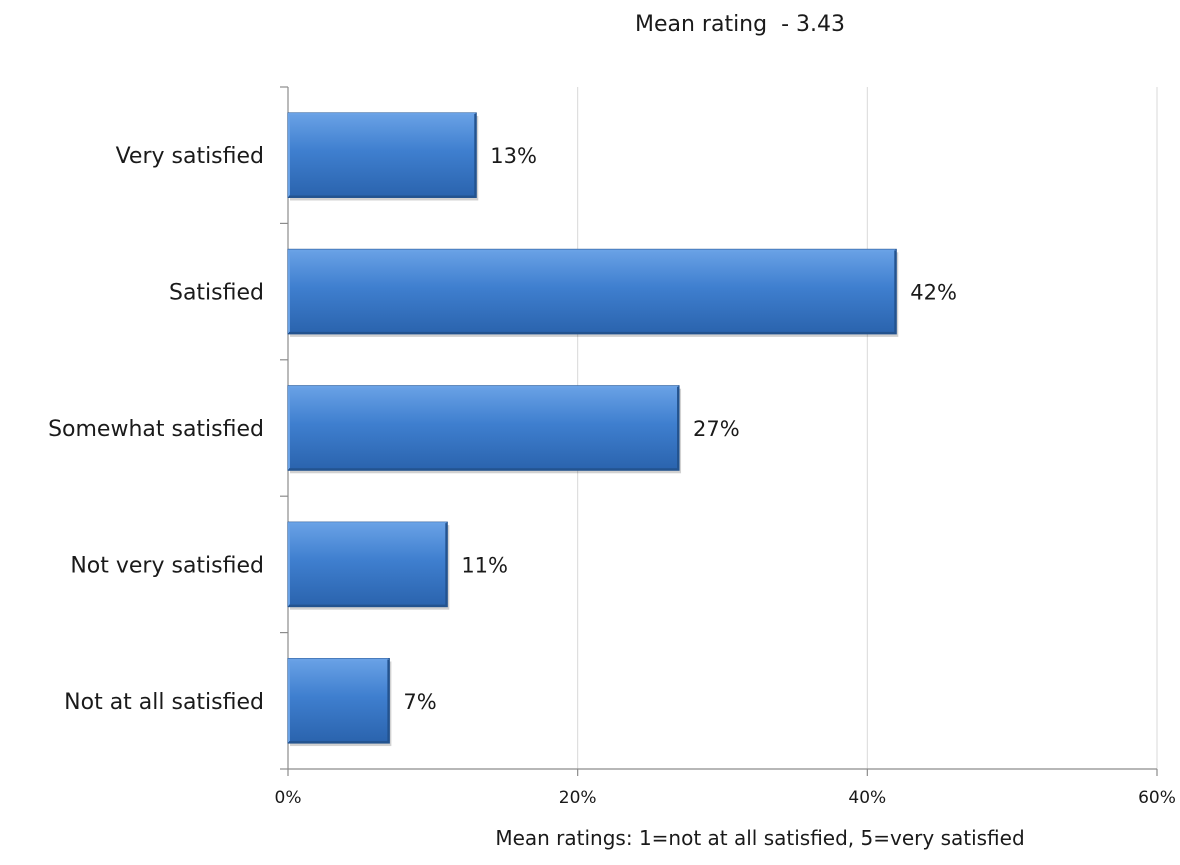 The height and width of the screenshot is (865, 1180). What do you see at coordinates (484, 565) in the screenshot?
I see `data-label: 11%` at bounding box center [484, 565].